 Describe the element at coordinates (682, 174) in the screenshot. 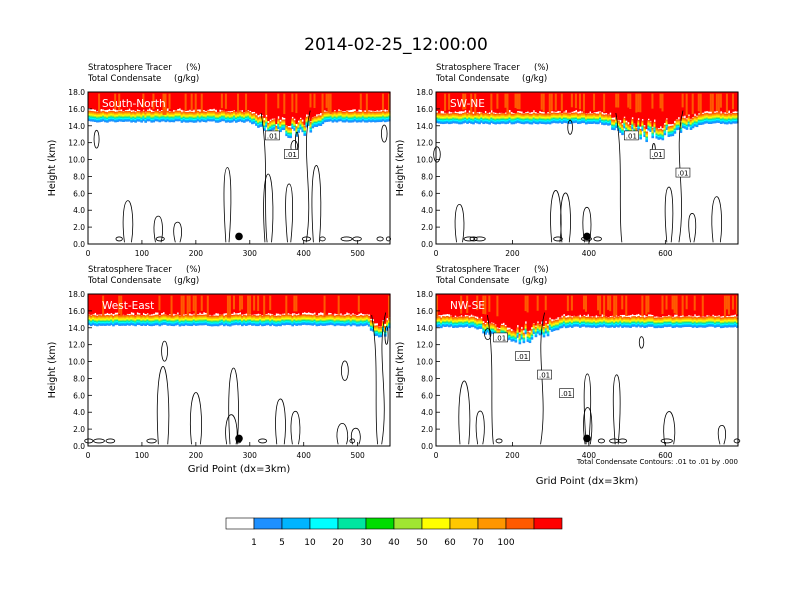

I see `contour-label-text: .01` at that location.